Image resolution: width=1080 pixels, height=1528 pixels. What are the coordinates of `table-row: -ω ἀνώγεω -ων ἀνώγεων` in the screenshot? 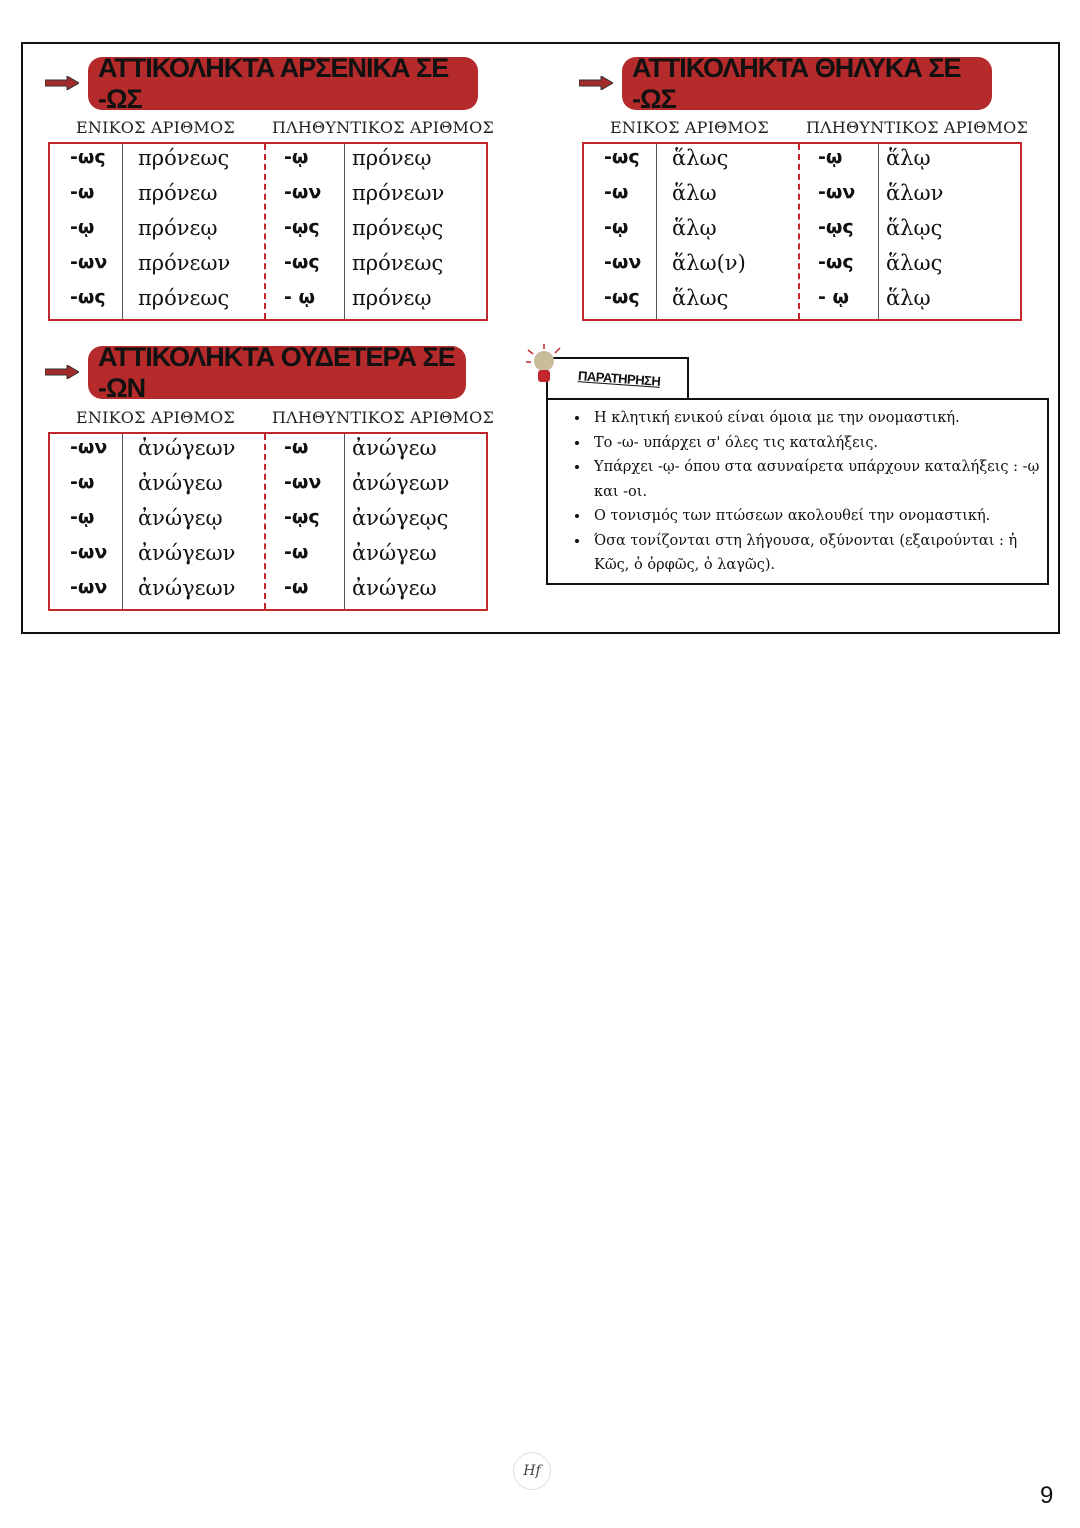 It's located at (268, 486).